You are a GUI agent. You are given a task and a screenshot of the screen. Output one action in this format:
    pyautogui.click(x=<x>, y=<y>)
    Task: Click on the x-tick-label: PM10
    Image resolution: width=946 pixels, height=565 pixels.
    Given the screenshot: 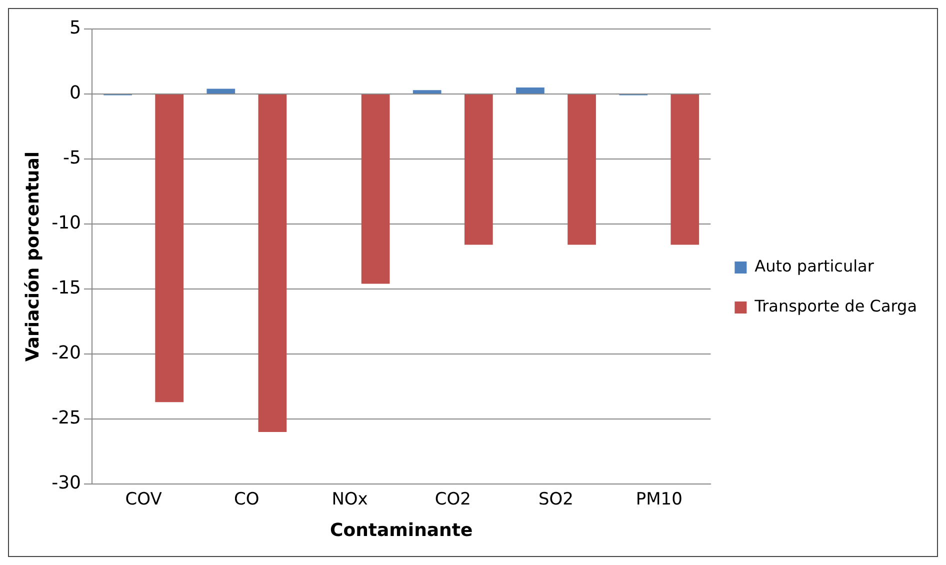 What is the action you would take?
    pyautogui.click(x=659, y=500)
    